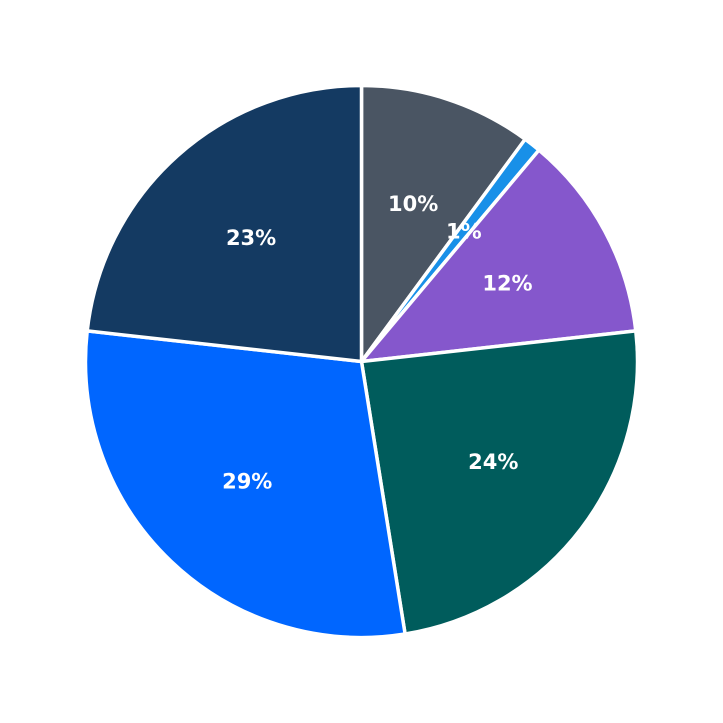 This screenshot has width=723, height=723. What do you see at coordinates (507, 283) in the screenshot?
I see `pie-slice-label-2: 12%` at bounding box center [507, 283].